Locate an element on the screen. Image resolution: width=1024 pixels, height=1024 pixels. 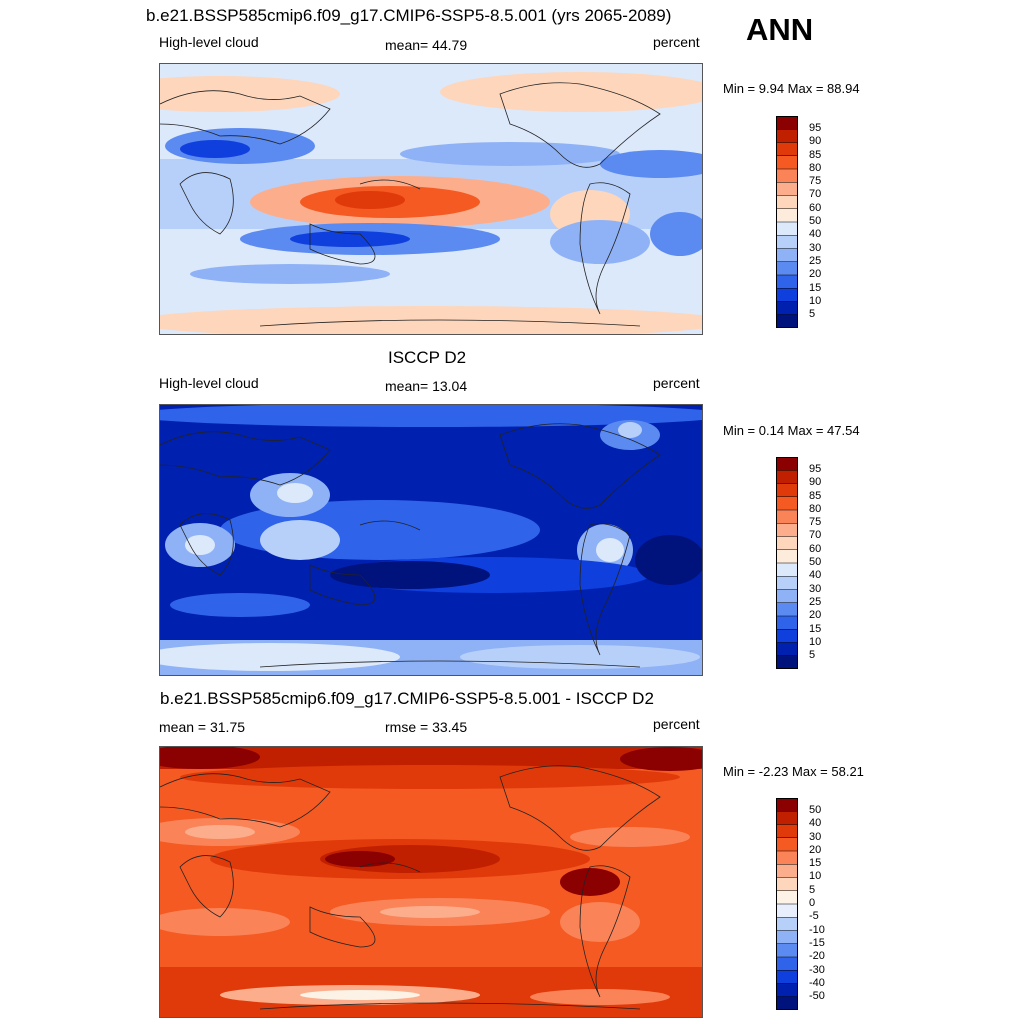
panel-2-title: ISCCP D2 is located at coordinates (427, 357).